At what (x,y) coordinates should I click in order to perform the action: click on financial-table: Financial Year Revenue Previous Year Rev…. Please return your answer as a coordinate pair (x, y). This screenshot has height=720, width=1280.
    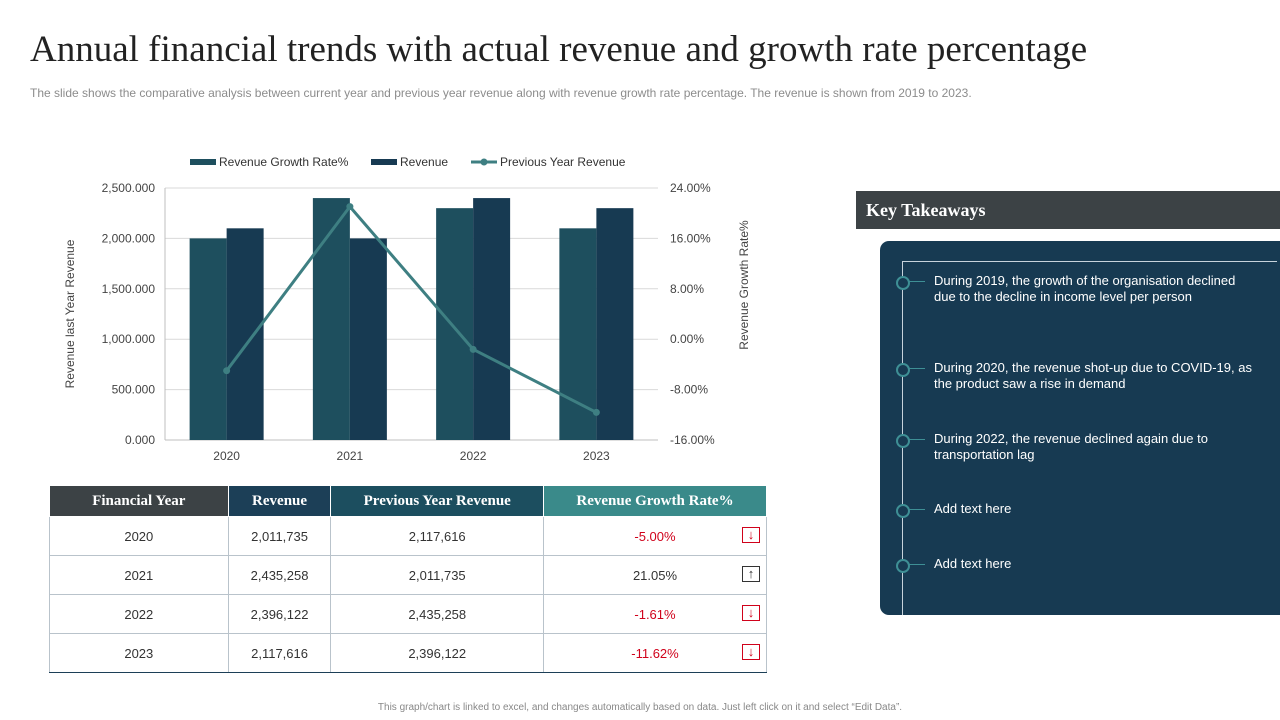
    Looking at the image, I should click on (408, 579).